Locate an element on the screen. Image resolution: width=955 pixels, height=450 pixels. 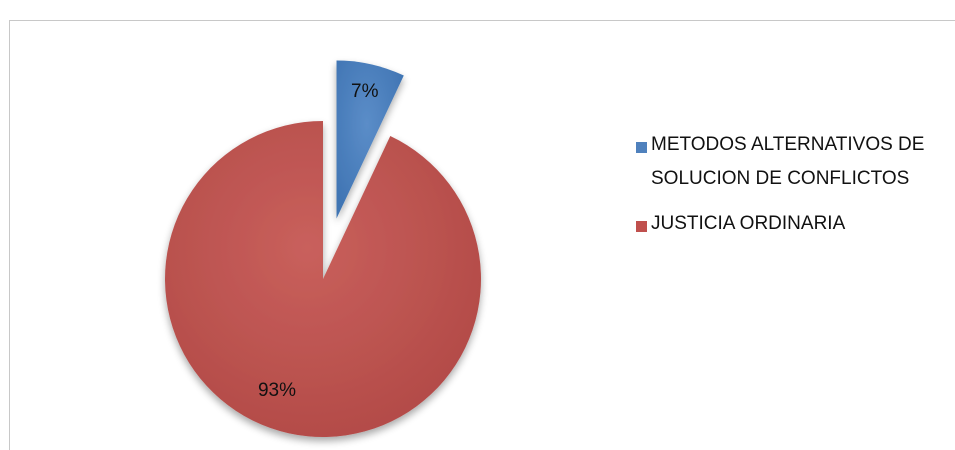
legend-swatch-blue is located at coordinates (641, 147).